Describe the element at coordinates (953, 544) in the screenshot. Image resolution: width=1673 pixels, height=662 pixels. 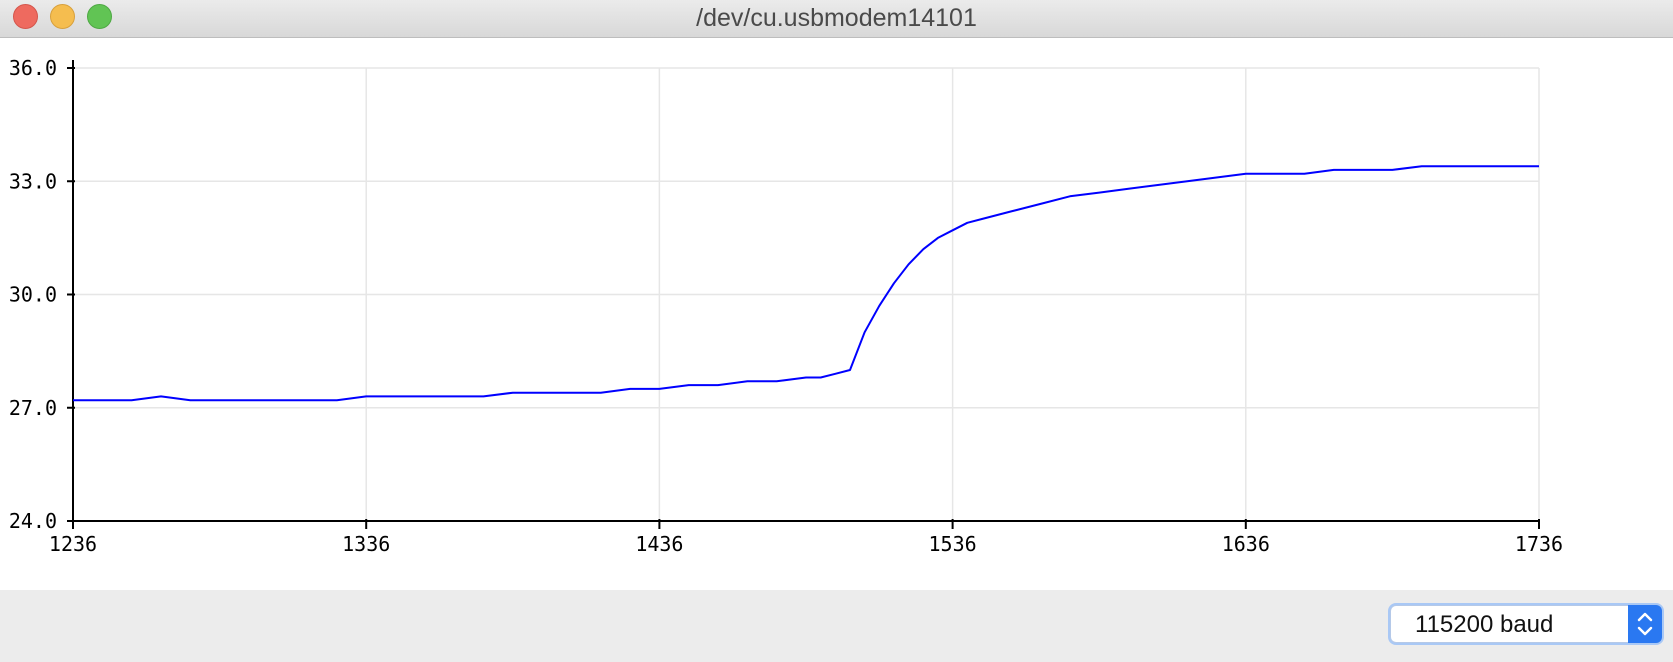
I see `x-tick-label: 1536` at that location.